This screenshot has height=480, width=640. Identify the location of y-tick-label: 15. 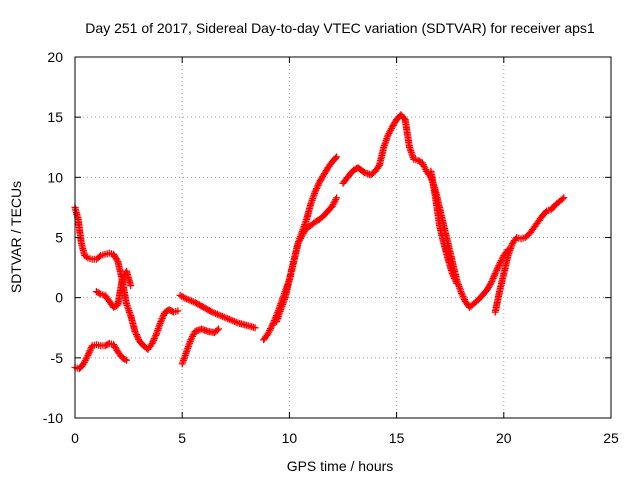
(55, 117).